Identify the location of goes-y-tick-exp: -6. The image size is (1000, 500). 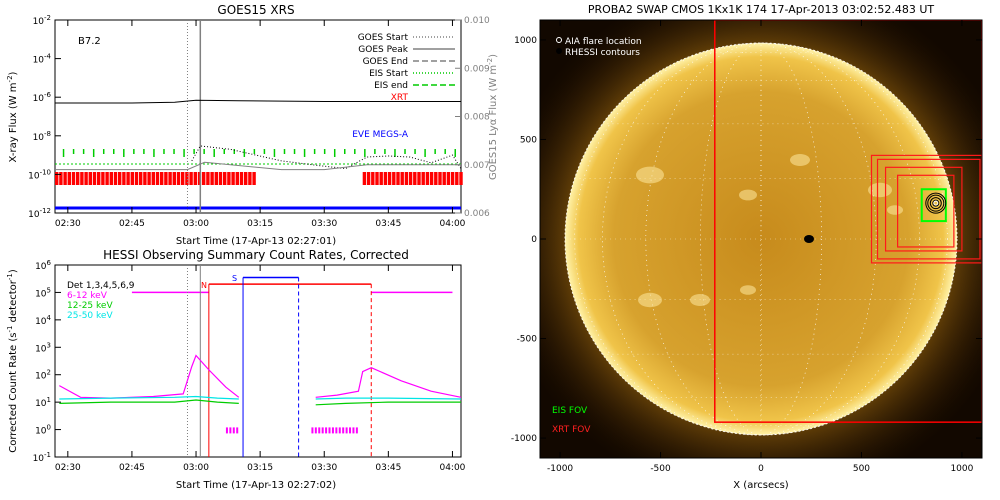
(48, 95).